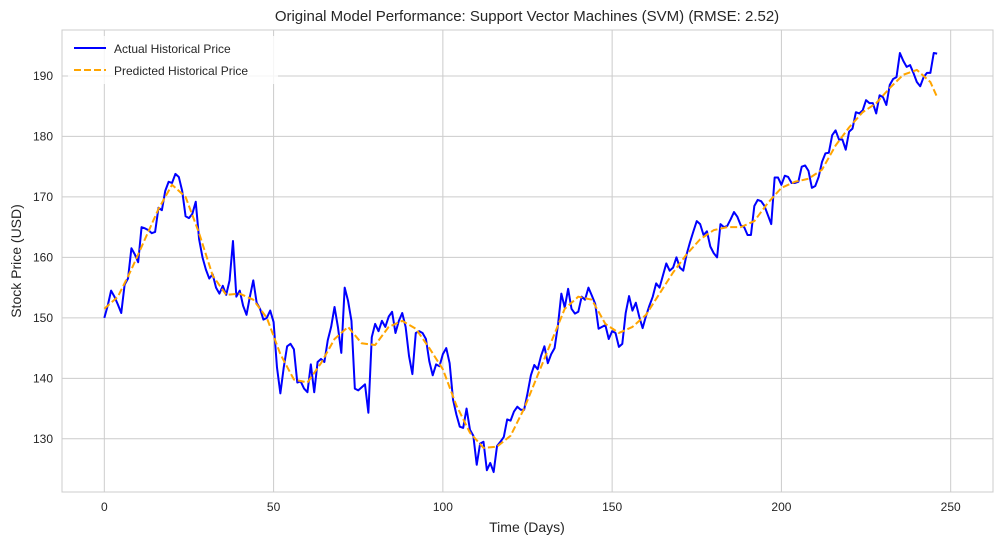  What do you see at coordinates (172, 49) in the screenshot?
I see `legend-label-actual: Actual Historical Price` at bounding box center [172, 49].